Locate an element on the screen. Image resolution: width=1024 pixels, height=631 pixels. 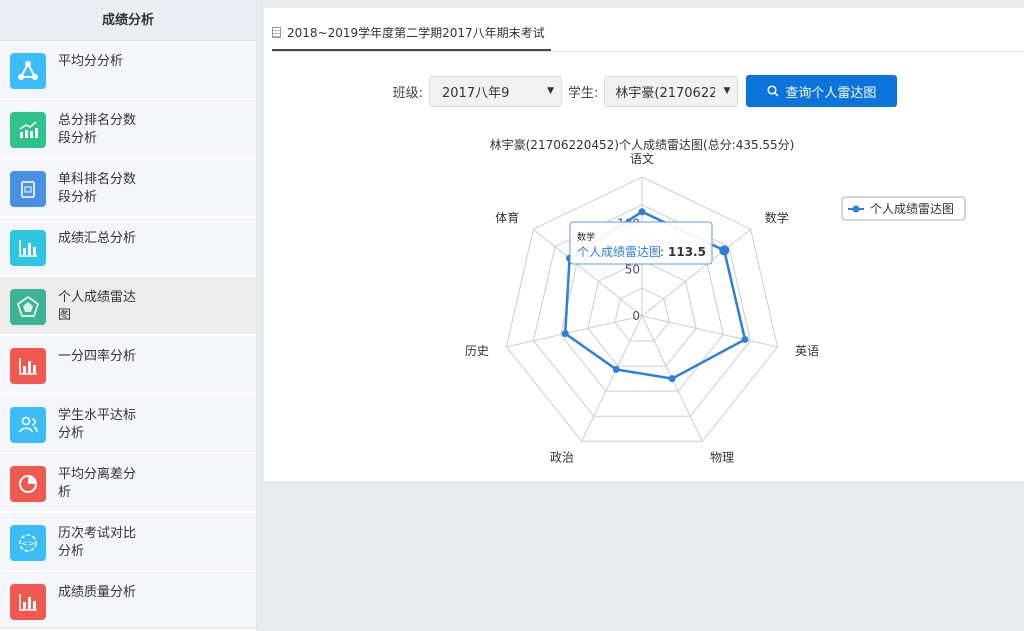
sidebar-item-label: 总分排名分数段分析 is located at coordinates (97, 129).